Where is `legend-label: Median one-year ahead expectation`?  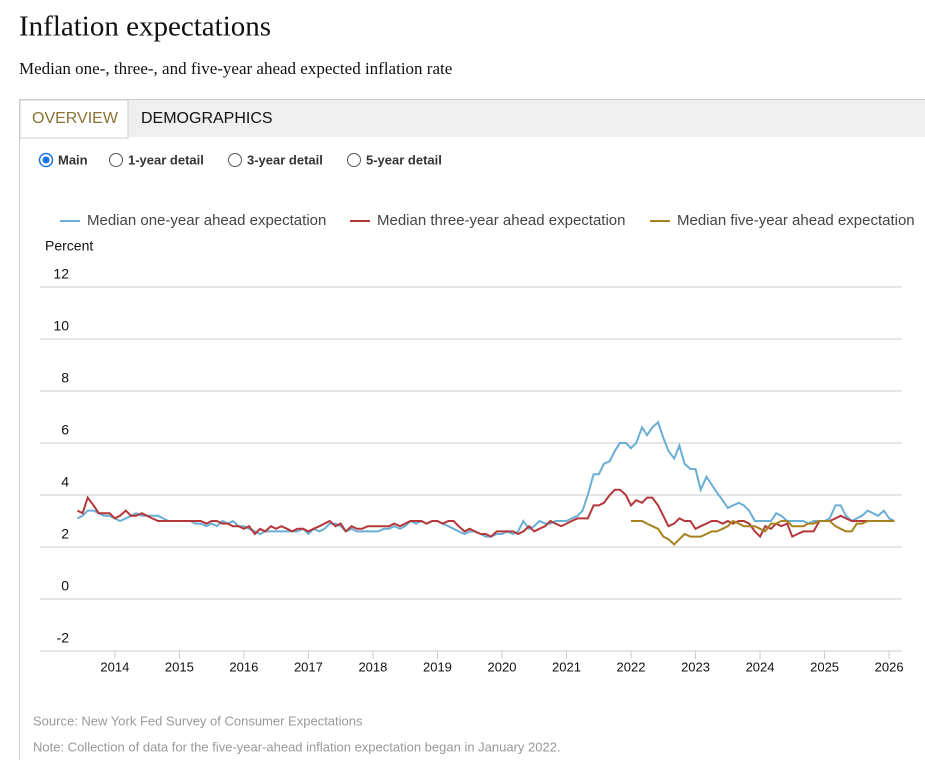 legend-label: Median one-year ahead expectation is located at coordinates (206, 220).